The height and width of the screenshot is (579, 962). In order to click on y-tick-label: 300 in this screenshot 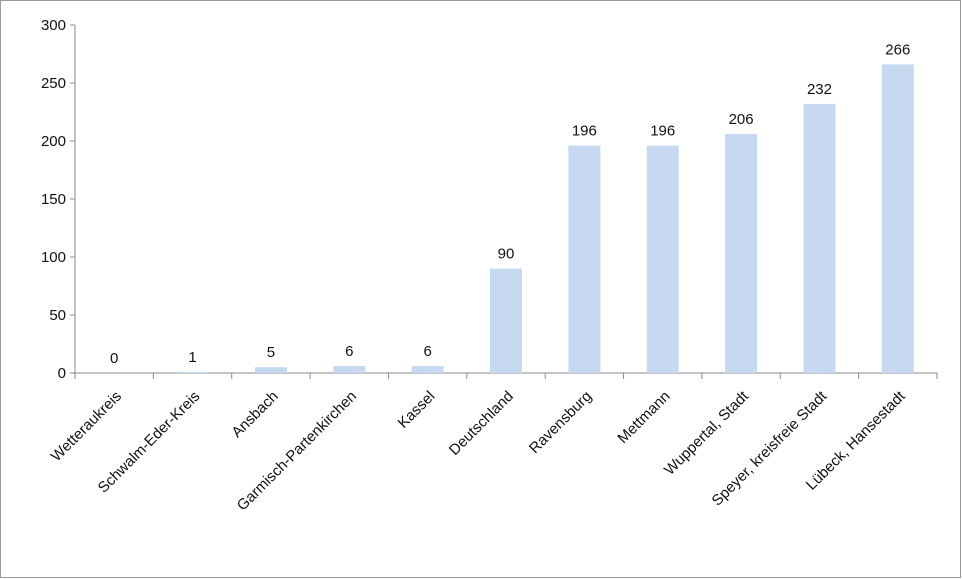, I will do `click(53, 25)`.